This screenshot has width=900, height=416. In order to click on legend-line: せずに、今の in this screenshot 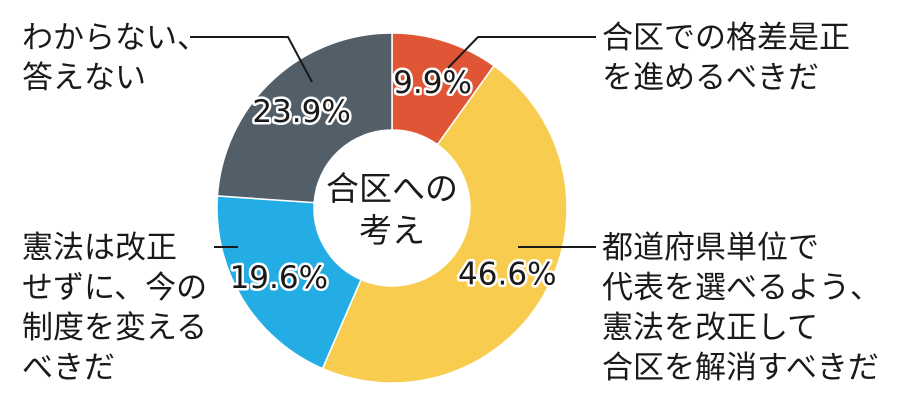, I will do `click(115, 288)`.